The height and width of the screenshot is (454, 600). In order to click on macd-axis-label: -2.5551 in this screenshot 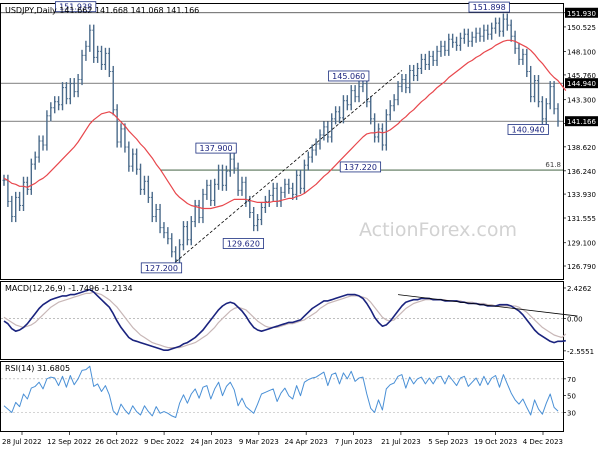, I will do `click(580, 352)`.